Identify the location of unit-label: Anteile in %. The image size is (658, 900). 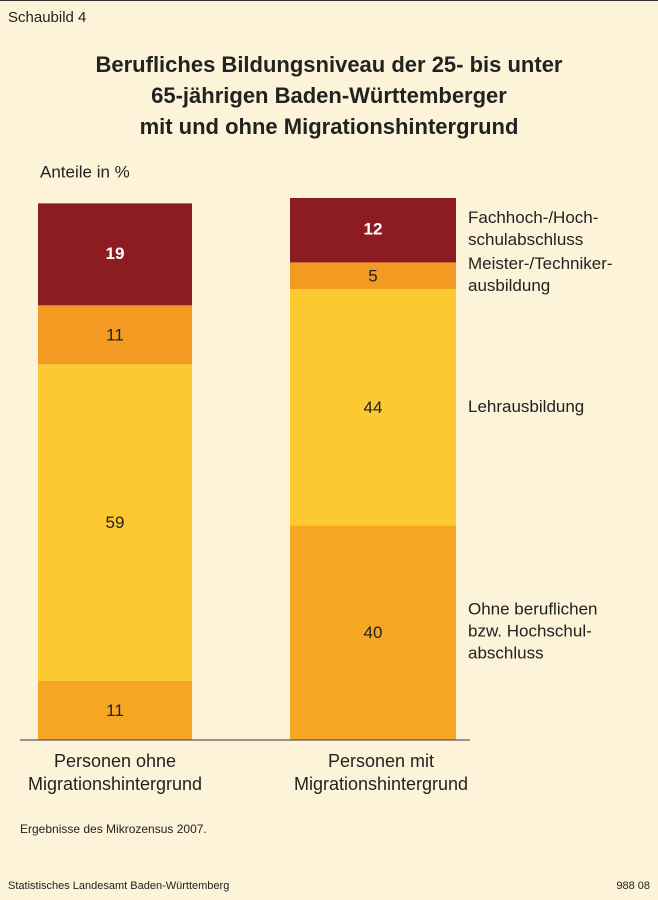
(85, 171).